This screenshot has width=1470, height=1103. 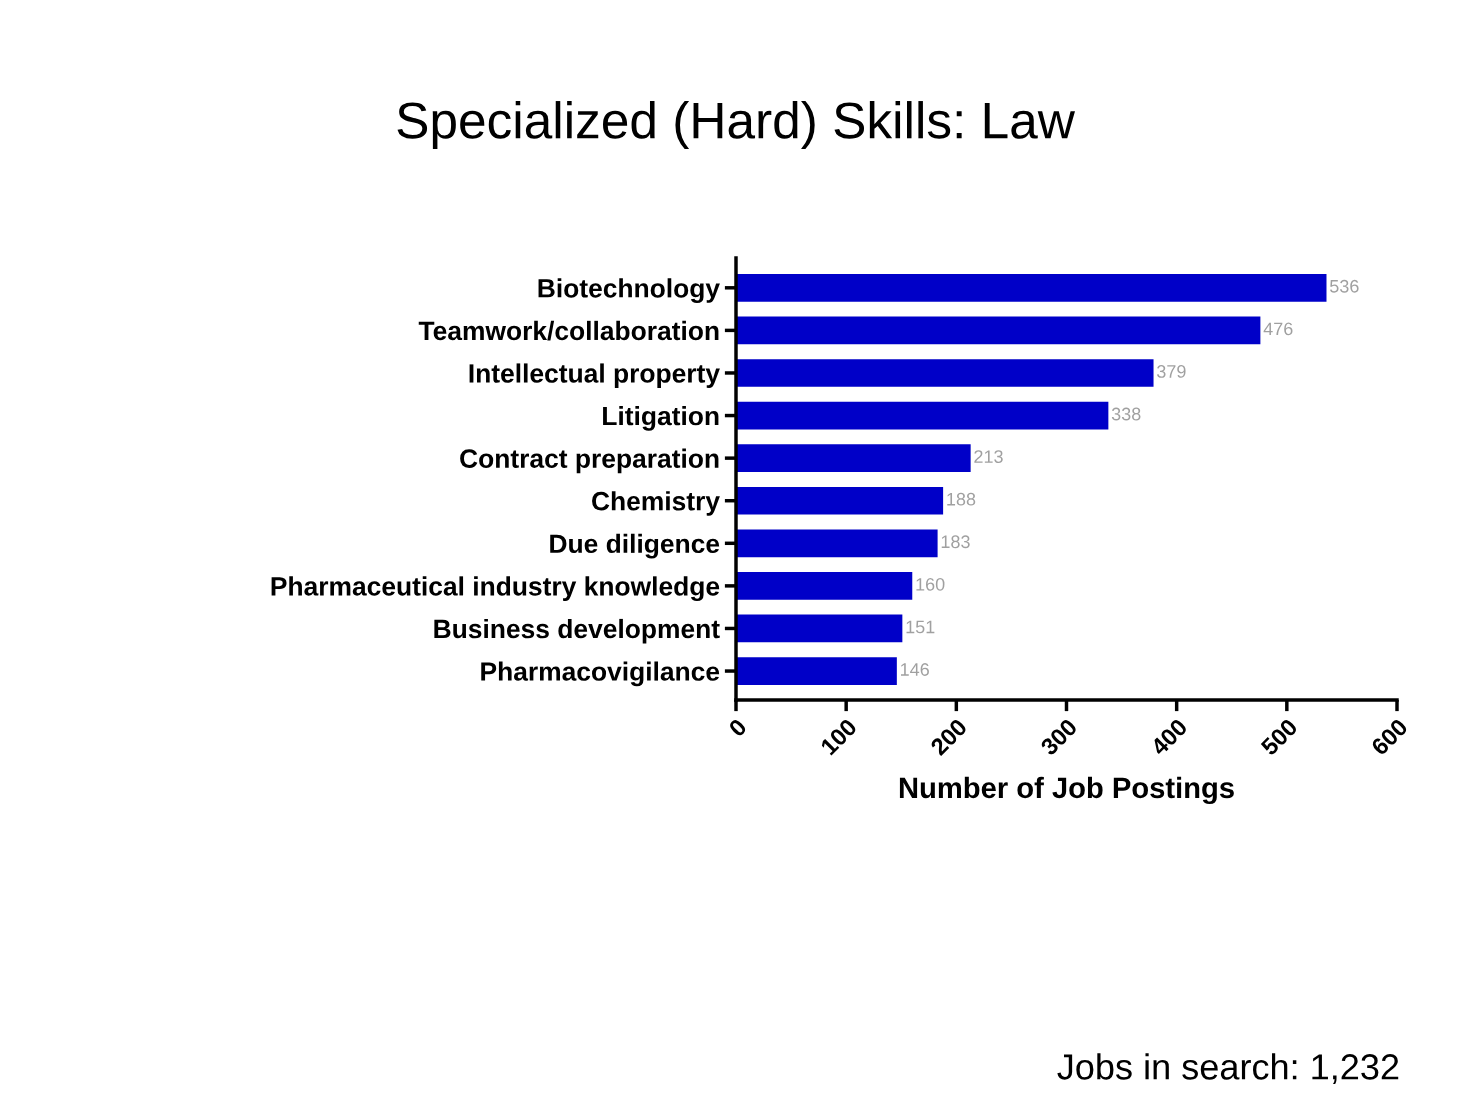 What do you see at coordinates (568, 330) in the screenshot?
I see `y-tick-label: Teamwork/collaboration` at bounding box center [568, 330].